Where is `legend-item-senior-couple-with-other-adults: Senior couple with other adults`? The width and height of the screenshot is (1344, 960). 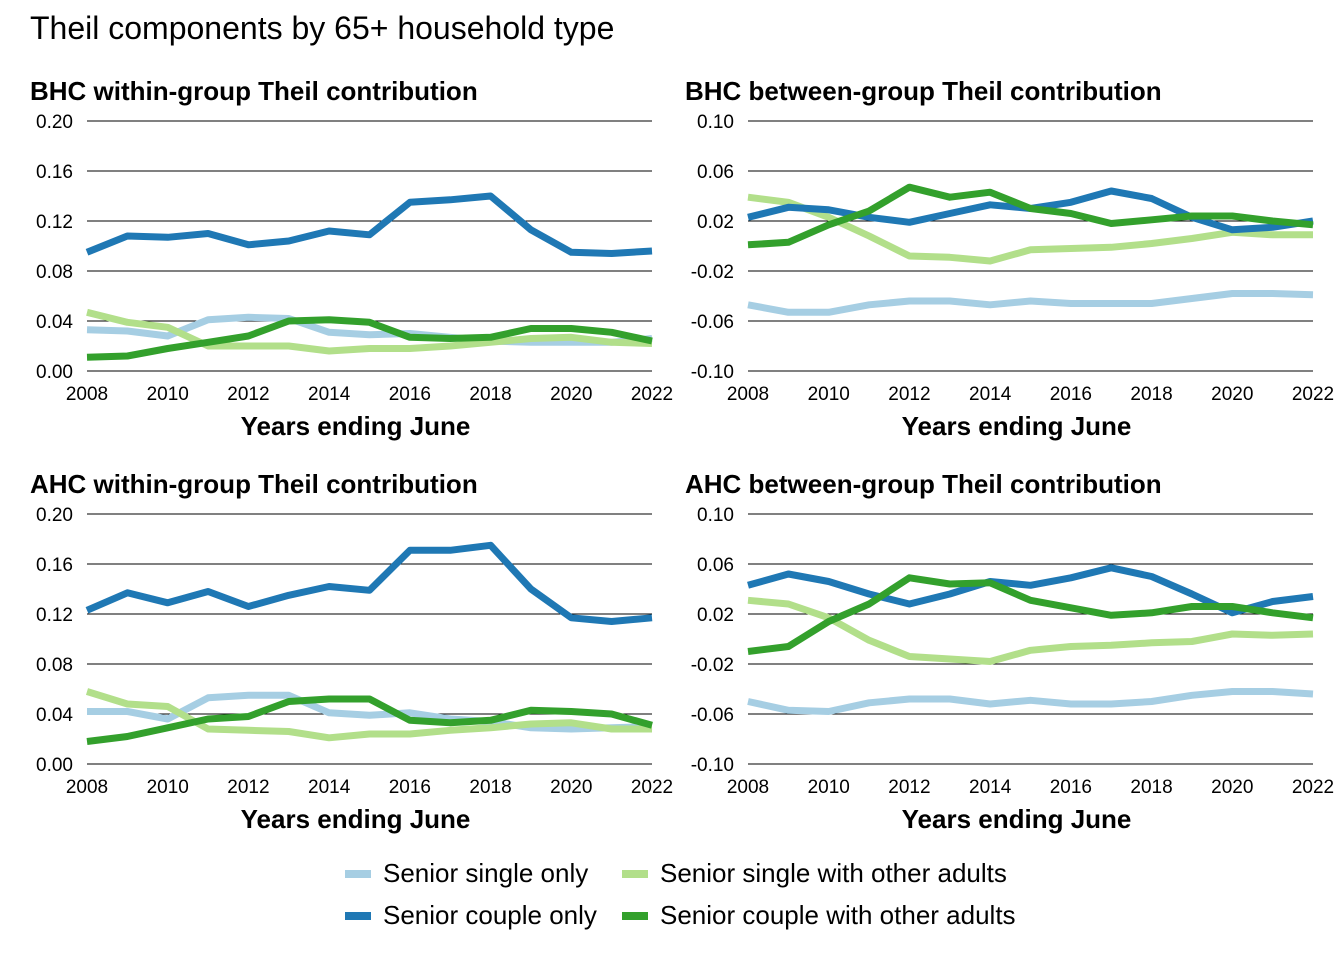
legend-item-senior-couple-with-other-adults: Senior couple with other adults is located at coordinates (819, 915).